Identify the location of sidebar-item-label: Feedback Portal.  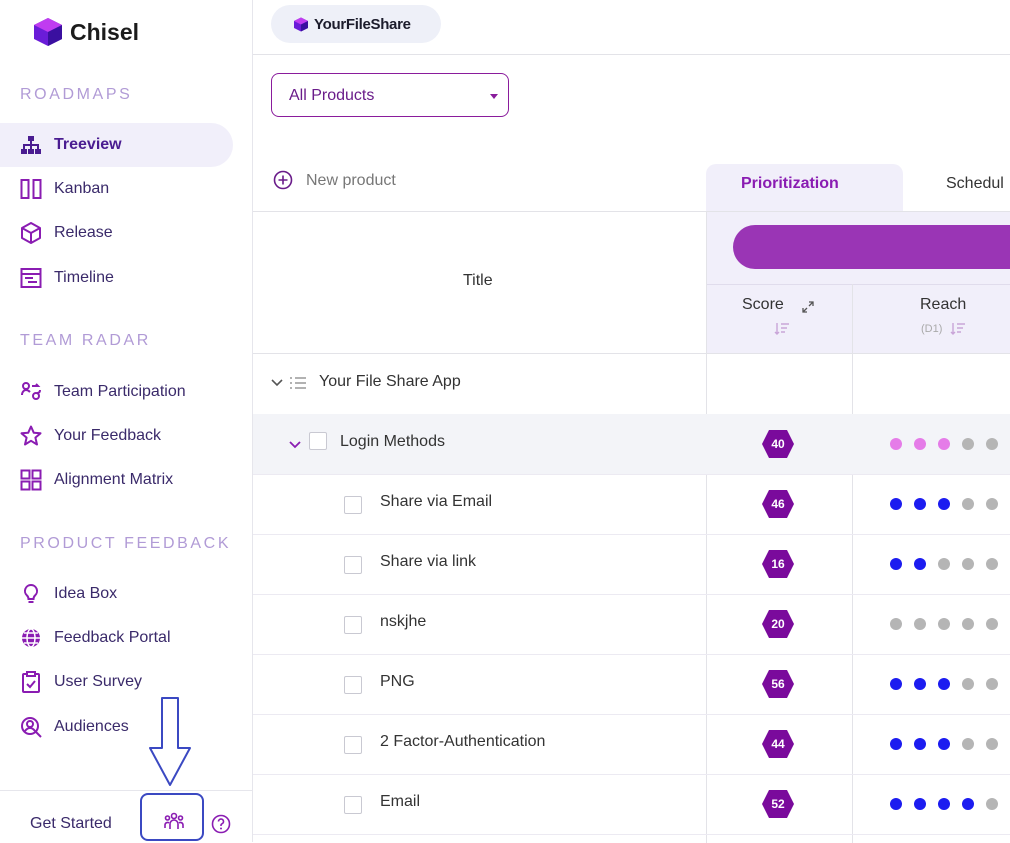
(112, 637).